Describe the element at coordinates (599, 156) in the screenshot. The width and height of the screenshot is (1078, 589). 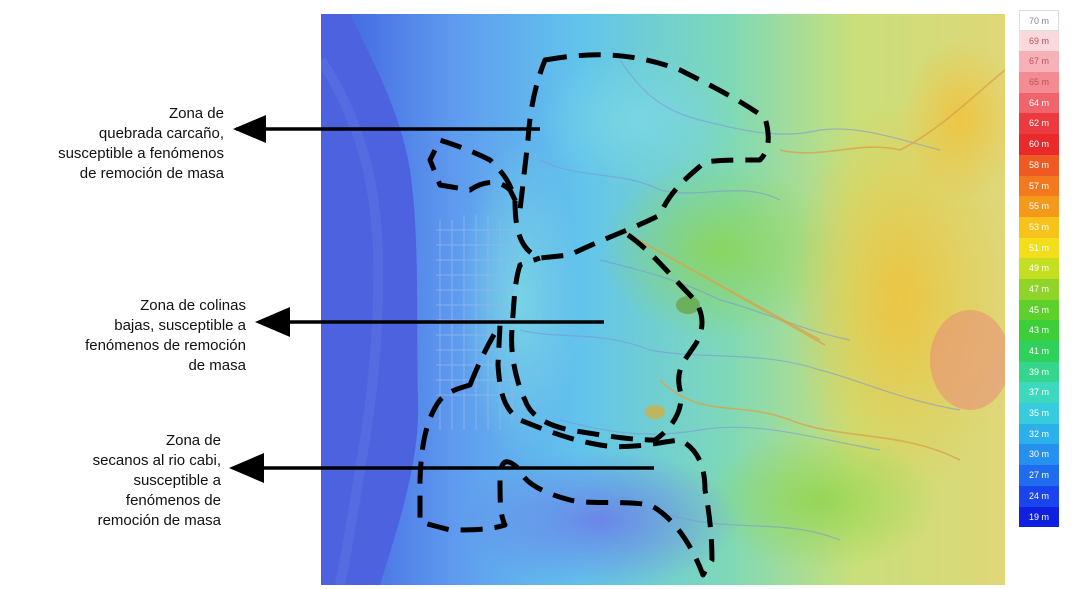
I see `zone-quebrada-carcano-boundary` at that location.